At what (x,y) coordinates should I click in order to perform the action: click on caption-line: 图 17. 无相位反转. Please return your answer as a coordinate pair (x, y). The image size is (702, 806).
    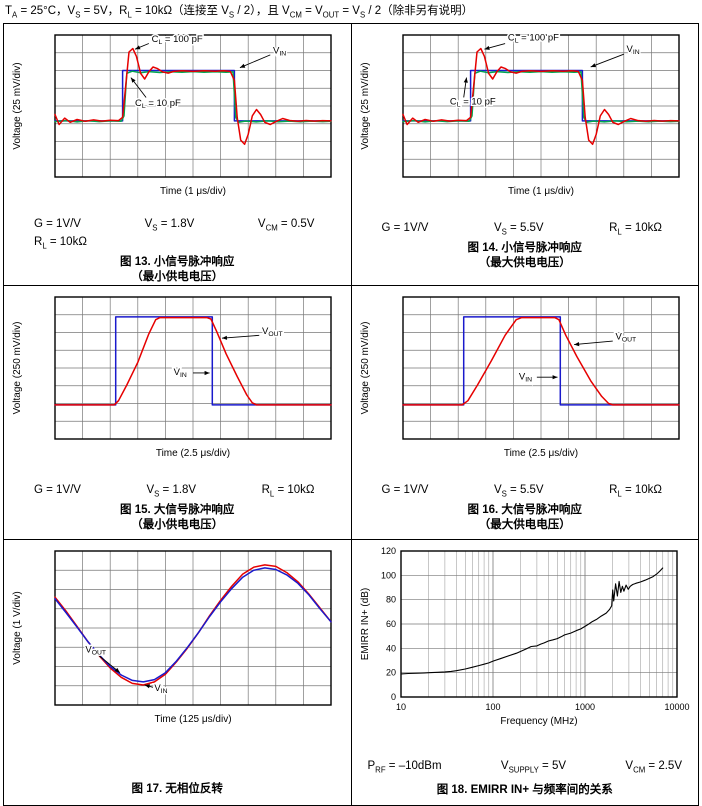
    Looking at the image, I should click on (177, 788).